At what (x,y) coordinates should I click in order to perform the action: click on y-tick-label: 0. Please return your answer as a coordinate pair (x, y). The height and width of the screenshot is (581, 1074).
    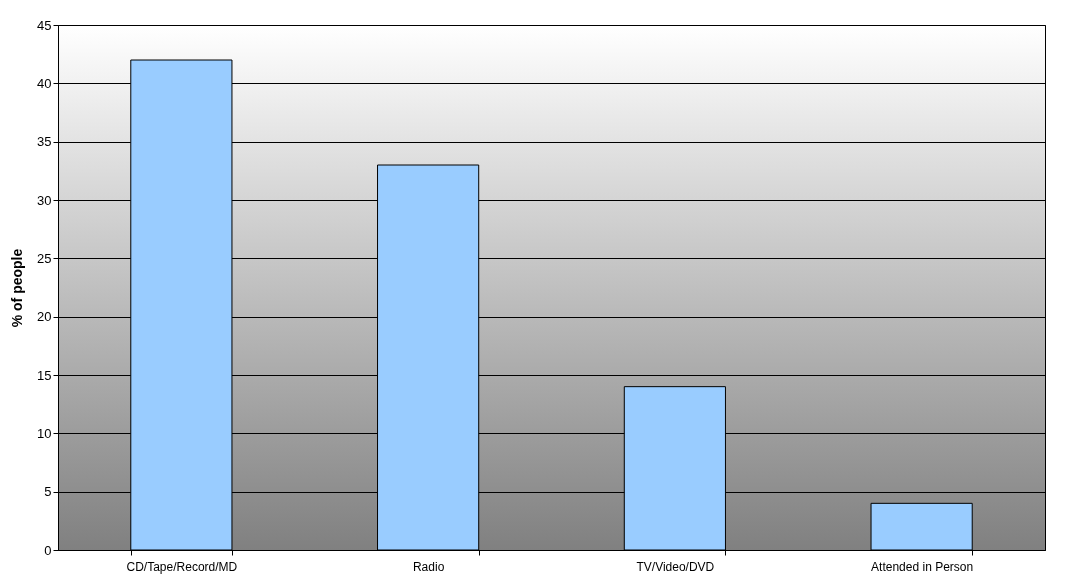
    Looking at the image, I should click on (48, 550).